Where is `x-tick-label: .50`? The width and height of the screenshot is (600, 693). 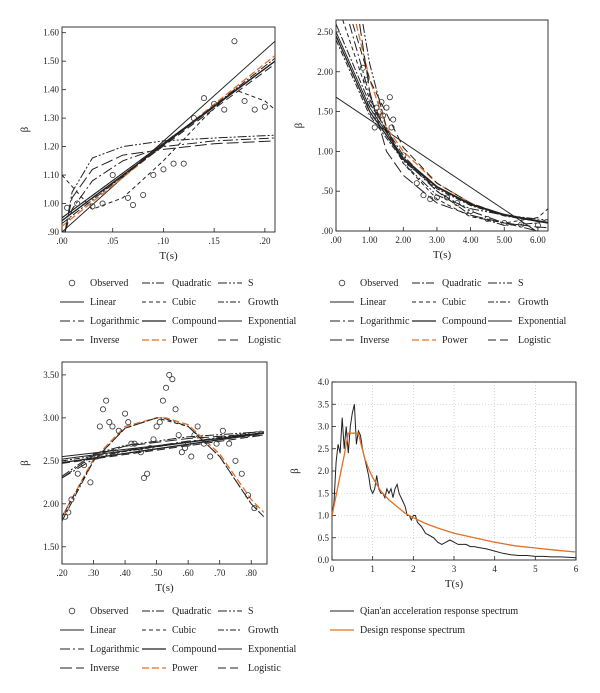
x-tick-label: .50 is located at coordinates (157, 573).